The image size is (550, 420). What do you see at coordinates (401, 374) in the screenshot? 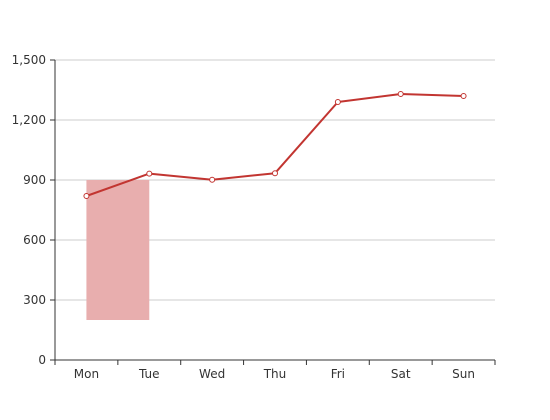
I see `x-tick-label: Sat` at bounding box center [401, 374].